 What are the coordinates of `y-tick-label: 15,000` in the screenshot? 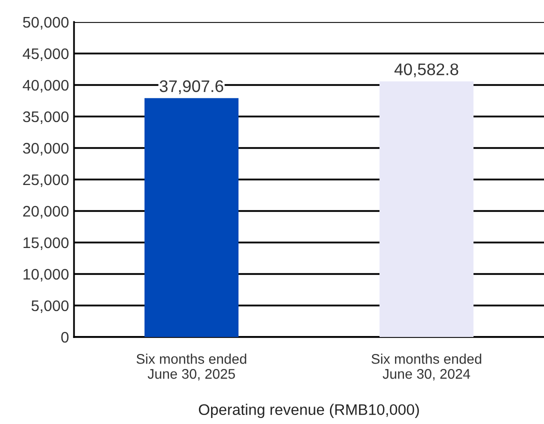 It's located at (46, 243).